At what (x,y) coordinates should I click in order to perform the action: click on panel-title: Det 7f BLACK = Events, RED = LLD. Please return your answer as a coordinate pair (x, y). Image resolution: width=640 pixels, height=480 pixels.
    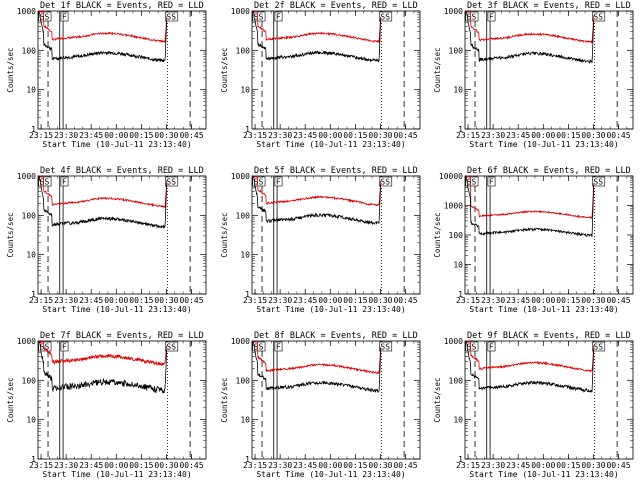
    Looking at the image, I should click on (122, 336).